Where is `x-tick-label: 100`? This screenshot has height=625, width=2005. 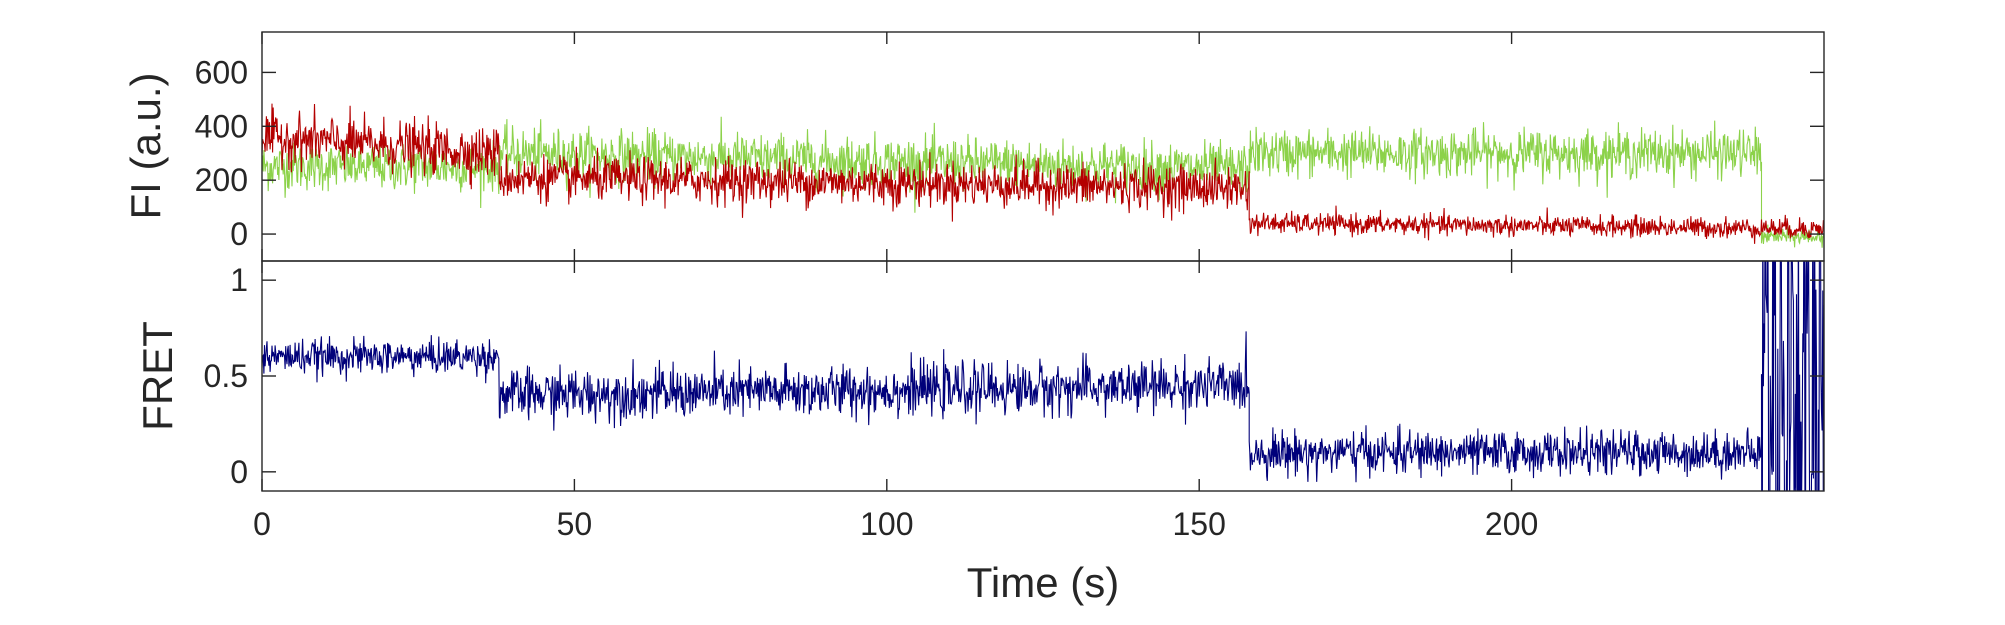 x-tick-label: 100 is located at coordinates (886, 524).